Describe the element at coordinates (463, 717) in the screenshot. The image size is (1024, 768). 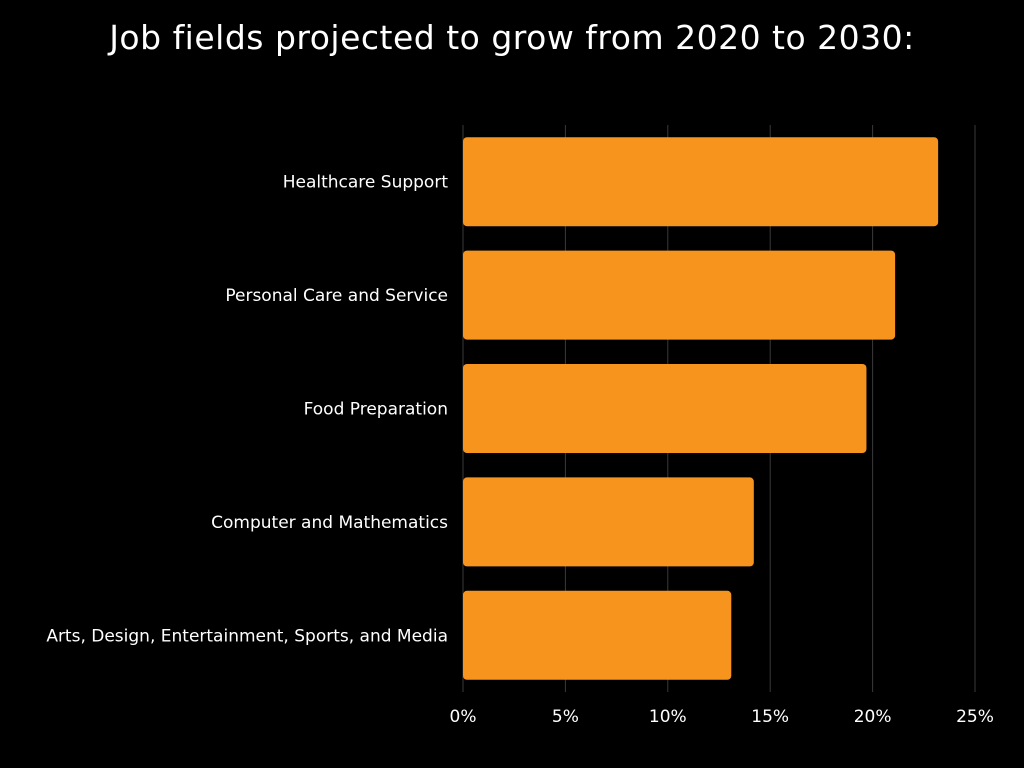
I see `x-tick-label: 0%` at that location.